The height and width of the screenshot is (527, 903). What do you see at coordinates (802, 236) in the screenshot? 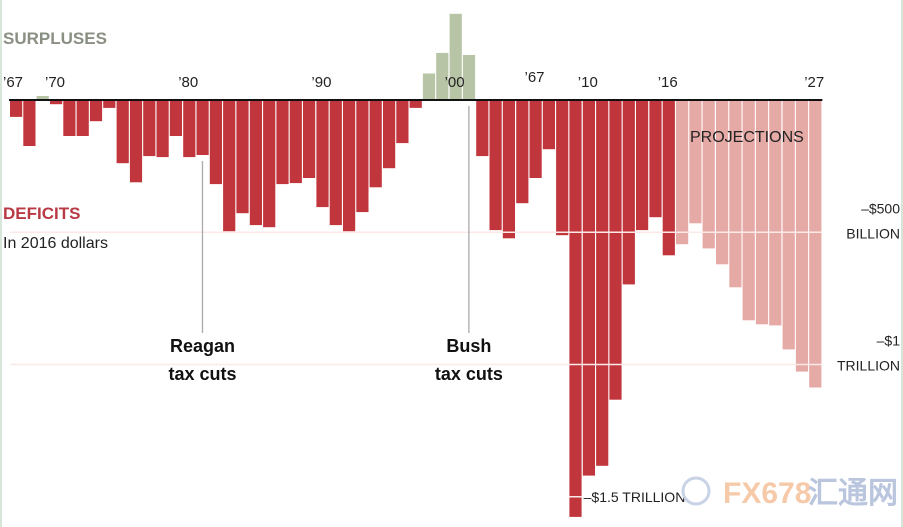
I see `bar-2026` at bounding box center [802, 236].